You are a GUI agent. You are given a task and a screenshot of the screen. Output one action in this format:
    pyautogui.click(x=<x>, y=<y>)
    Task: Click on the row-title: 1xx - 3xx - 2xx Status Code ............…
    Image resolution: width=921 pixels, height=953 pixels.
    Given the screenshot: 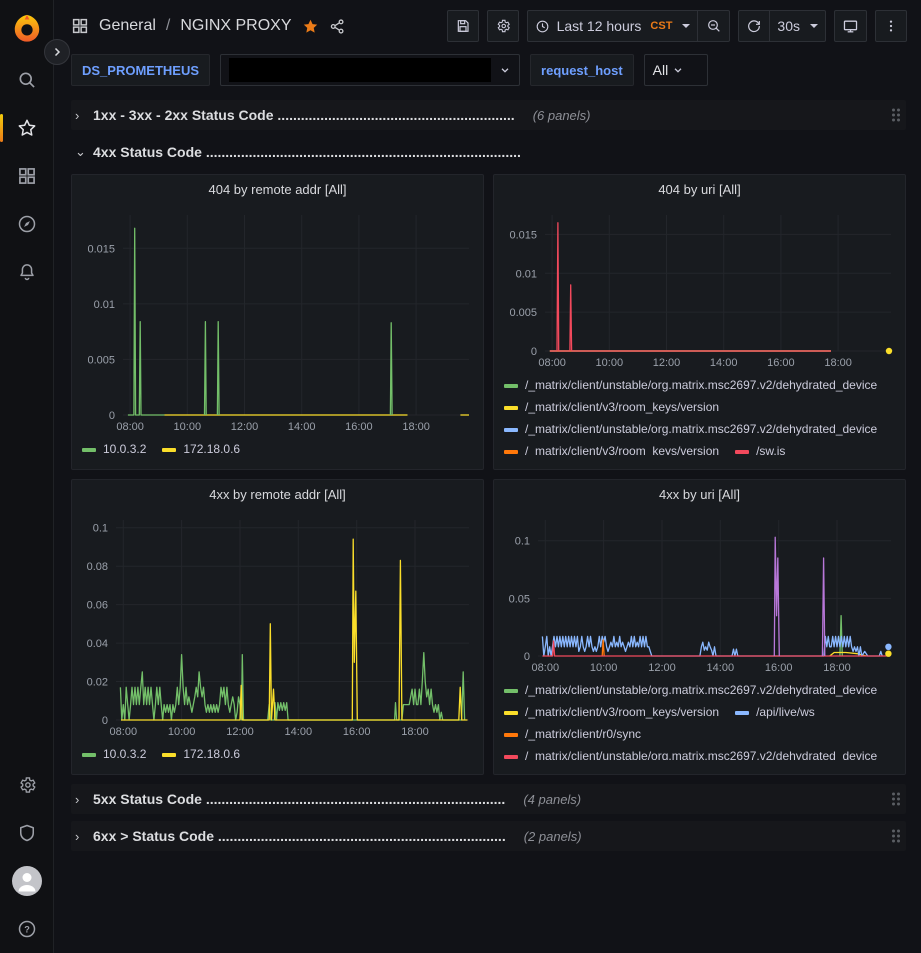 What is the action you would take?
    pyautogui.click(x=304, y=115)
    